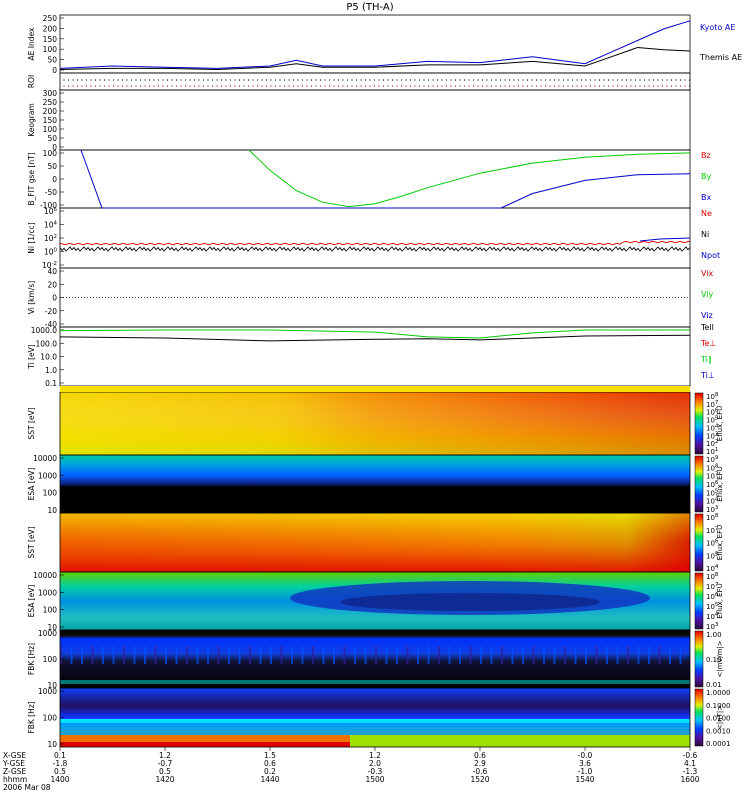  I want to click on legend-ni: Ne, so click(706, 213).